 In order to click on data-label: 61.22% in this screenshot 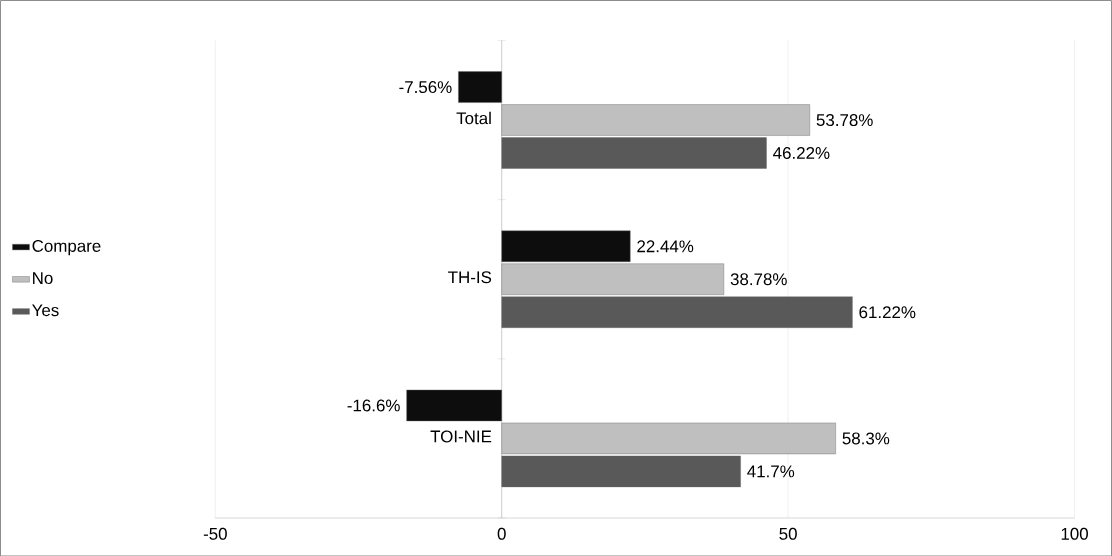, I will do `click(887, 311)`.